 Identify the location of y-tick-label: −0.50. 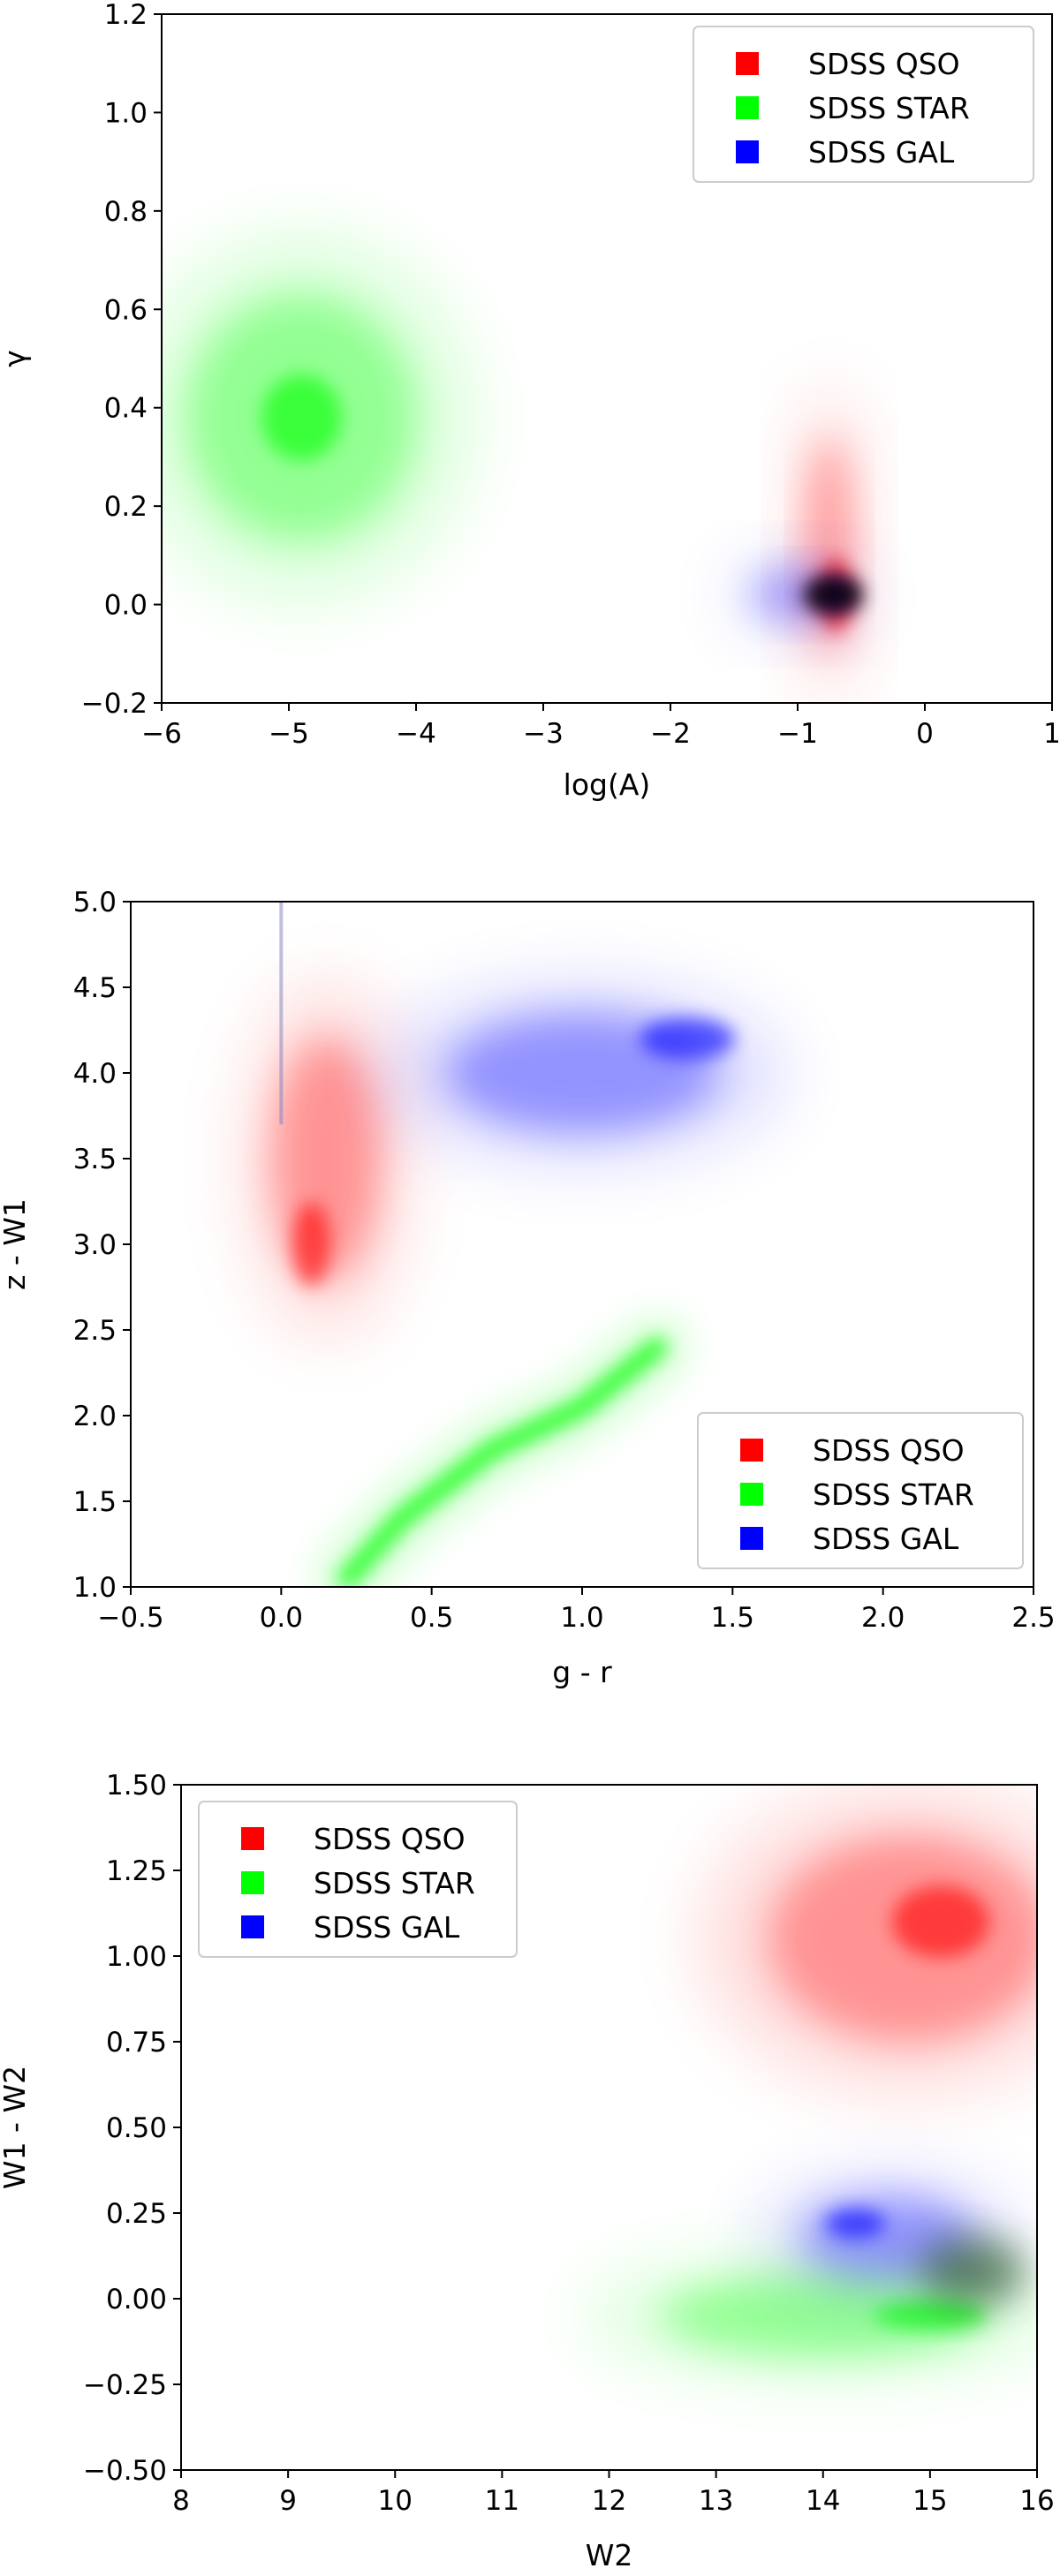
(125, 2471).